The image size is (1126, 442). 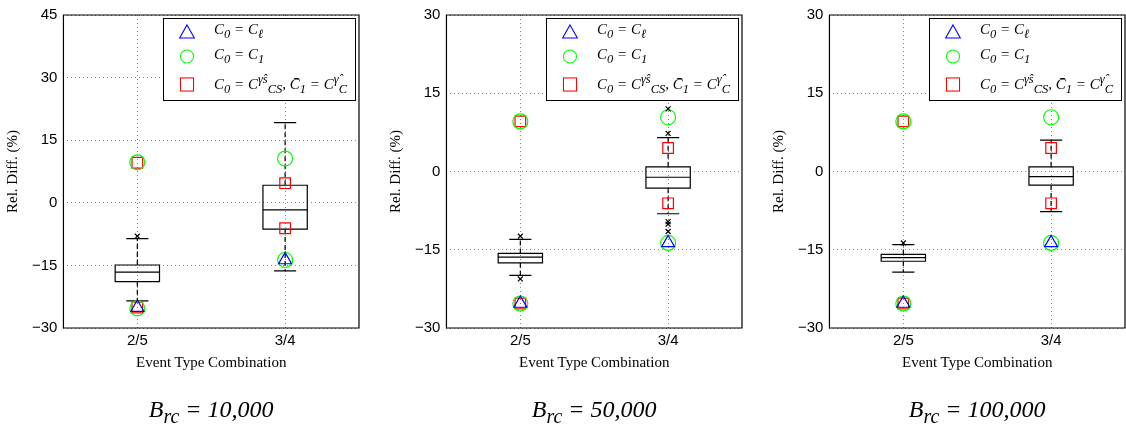 What do you see at coordinates (49, 14) in the screenshot?
I see `y-tick-label: 45` at bounding box center [49, 14].